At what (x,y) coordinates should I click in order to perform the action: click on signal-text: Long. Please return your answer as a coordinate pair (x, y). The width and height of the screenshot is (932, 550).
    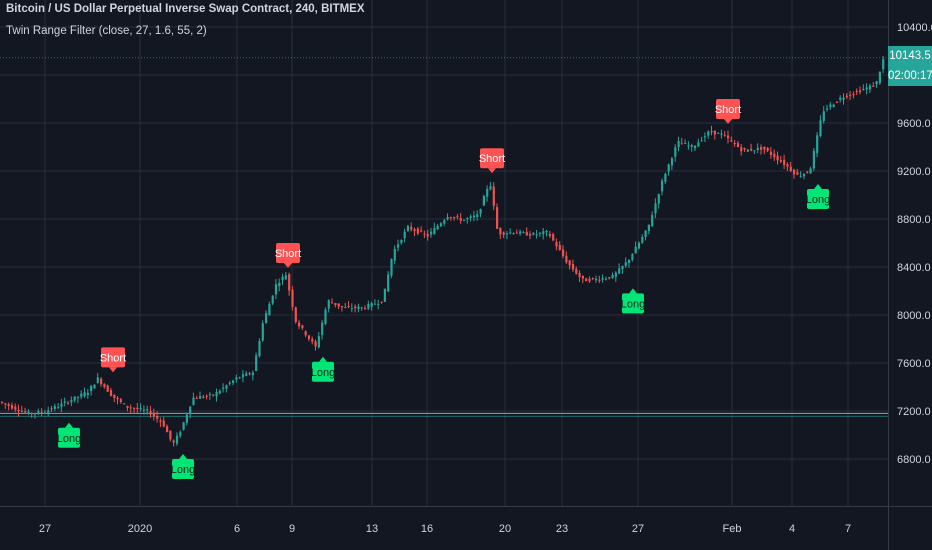
    Looking at the image, I should click on (633, 304).